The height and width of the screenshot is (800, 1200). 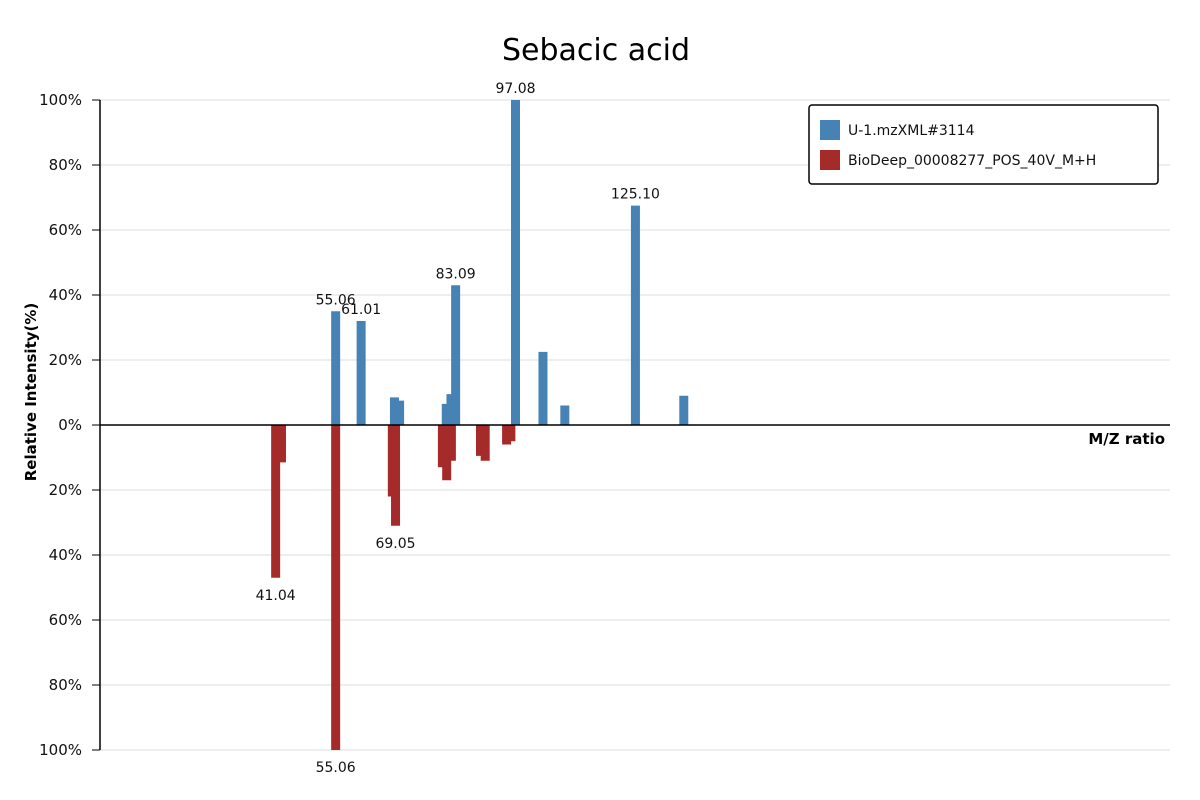 I want to click on reference-peak-label: 69.05, so click(x=395, y=544).